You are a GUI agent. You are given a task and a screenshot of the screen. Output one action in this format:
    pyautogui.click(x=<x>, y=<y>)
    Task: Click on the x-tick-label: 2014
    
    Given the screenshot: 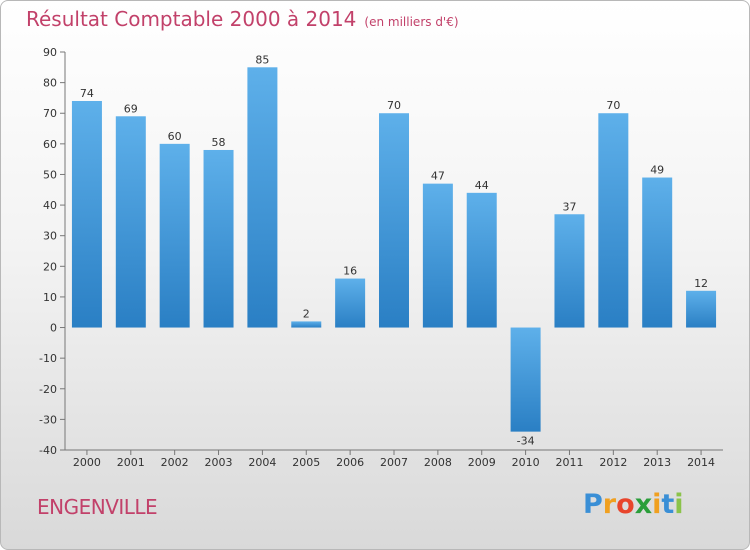 What is the action you would take?
    pyautogui.click(x=701, y=462)
    